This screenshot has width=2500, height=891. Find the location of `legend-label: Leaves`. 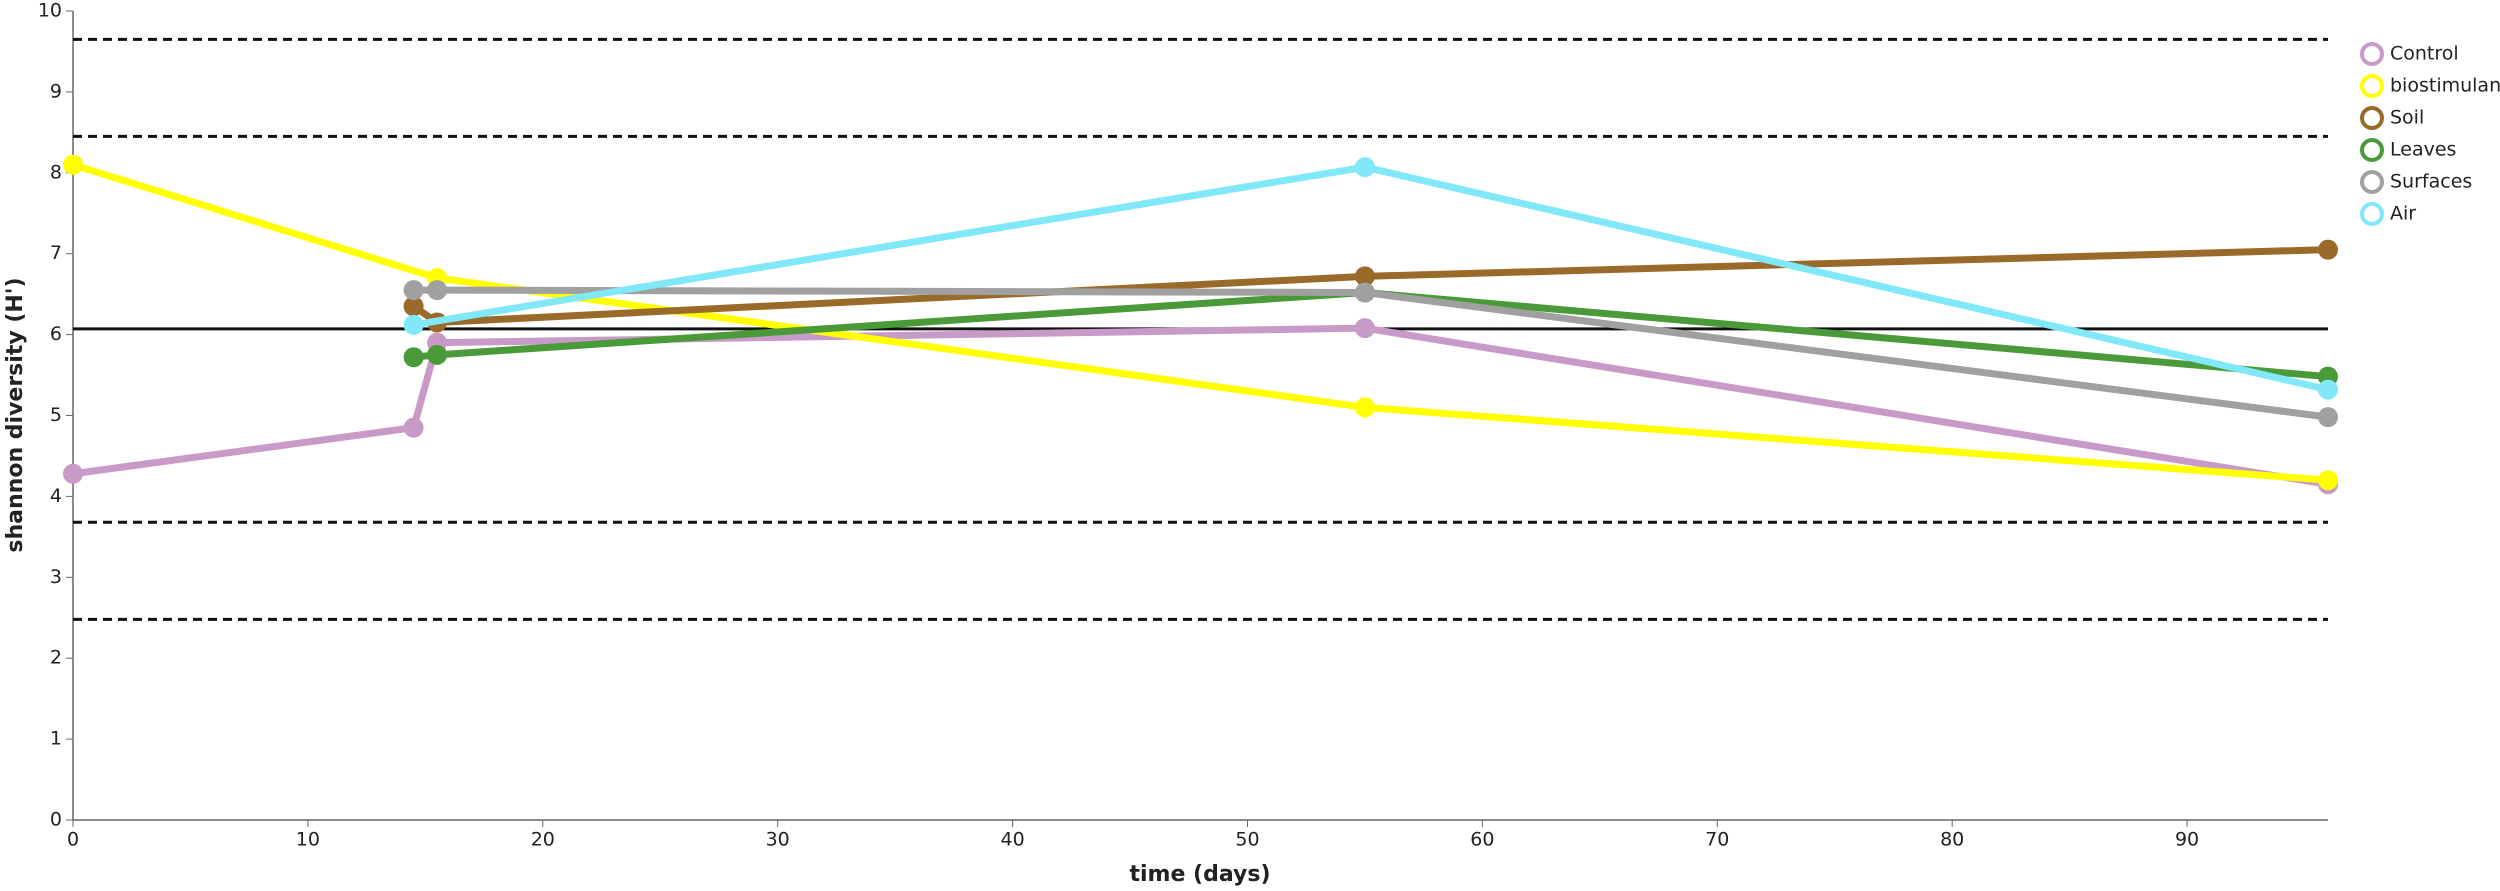

legend-label: Leaves is located at coordinates (2423, 150).